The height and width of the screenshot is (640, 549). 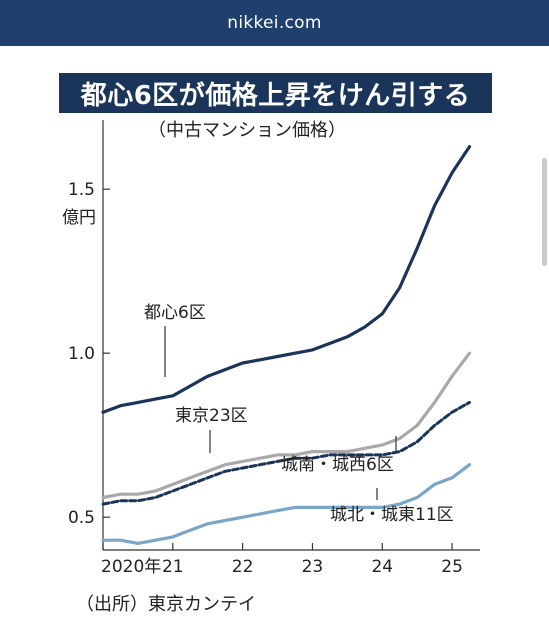 I want to click on x-tick-label: 21, so click(x=173, y=567).